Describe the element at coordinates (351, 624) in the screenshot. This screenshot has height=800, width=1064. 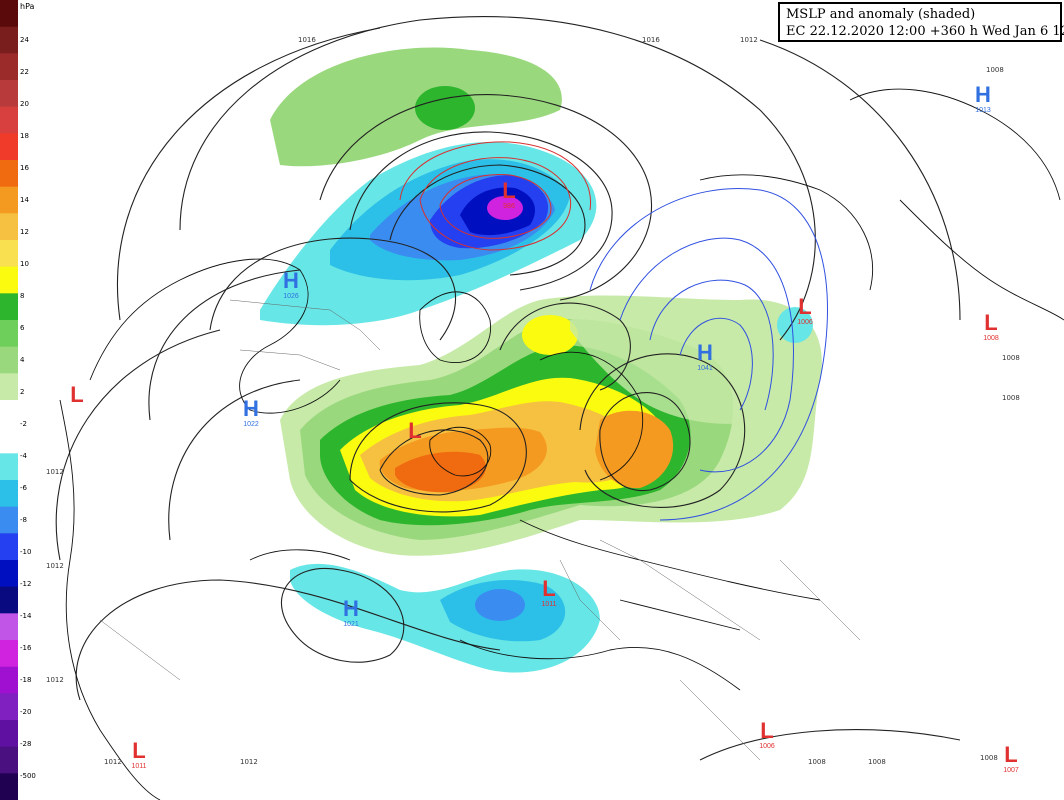
I see `center-value: 1021` at that location.